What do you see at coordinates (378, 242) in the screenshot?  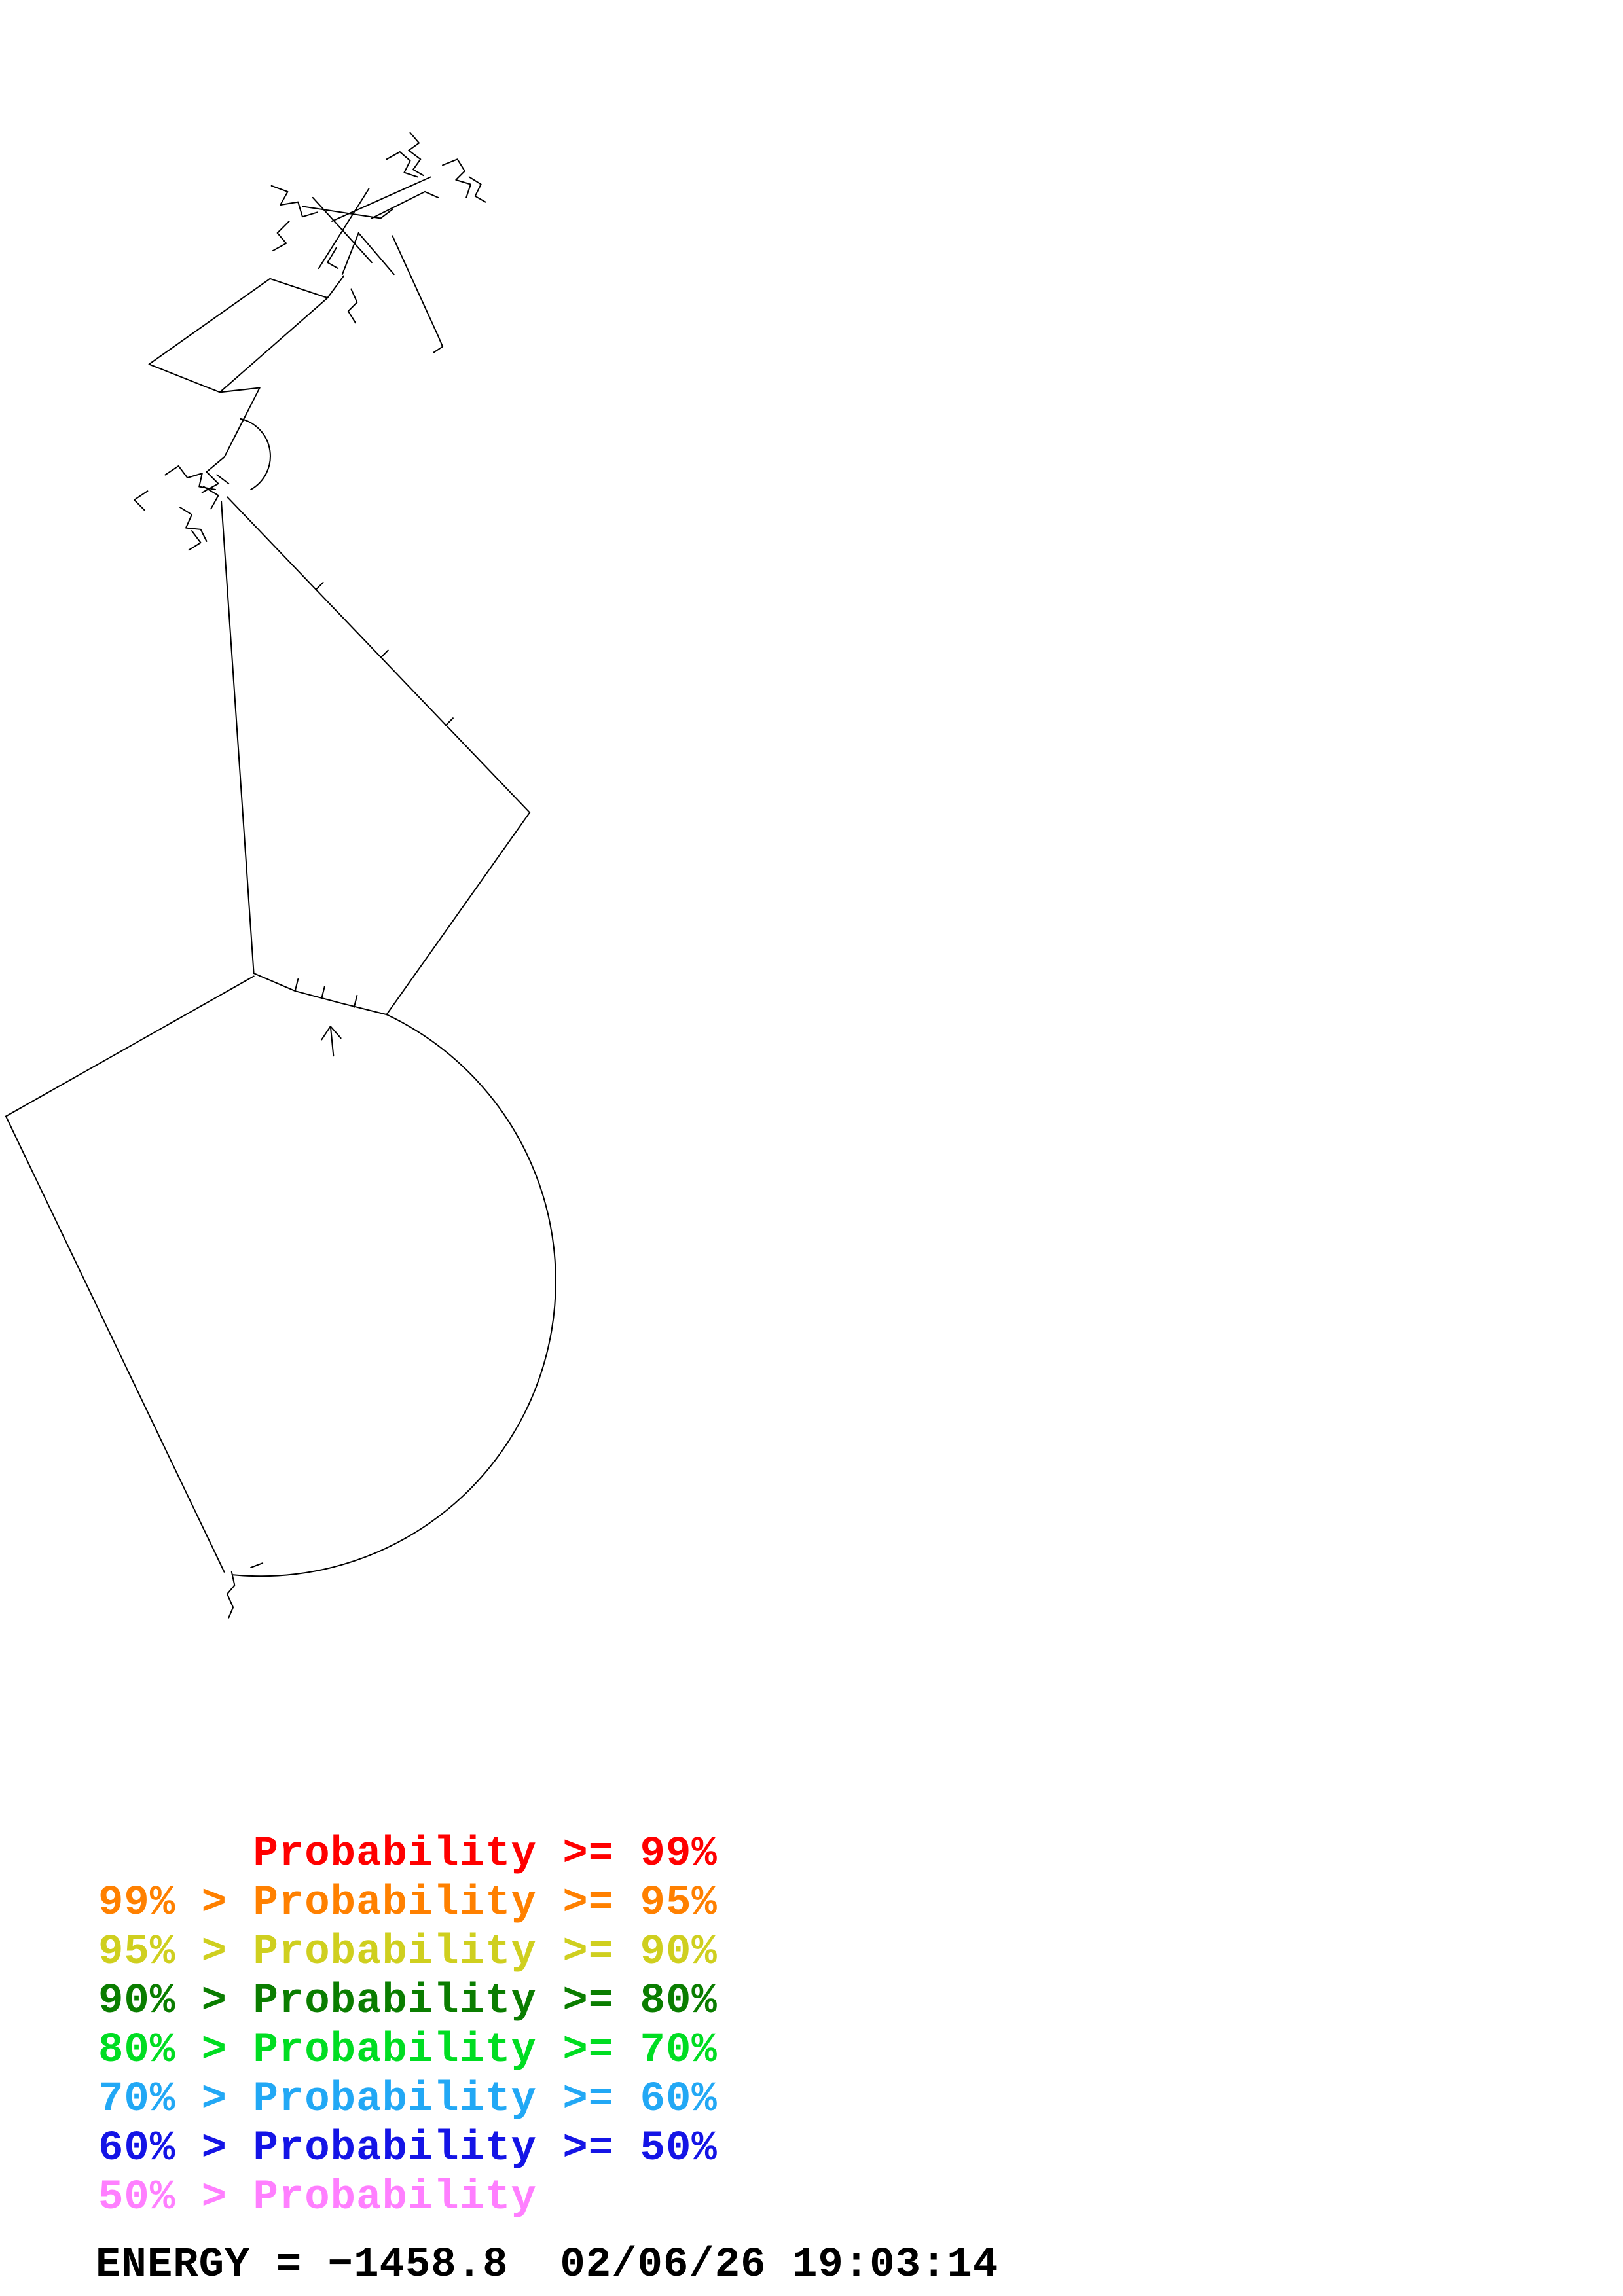 I see `top-branch-cluster` at bounding box center [378, 242].